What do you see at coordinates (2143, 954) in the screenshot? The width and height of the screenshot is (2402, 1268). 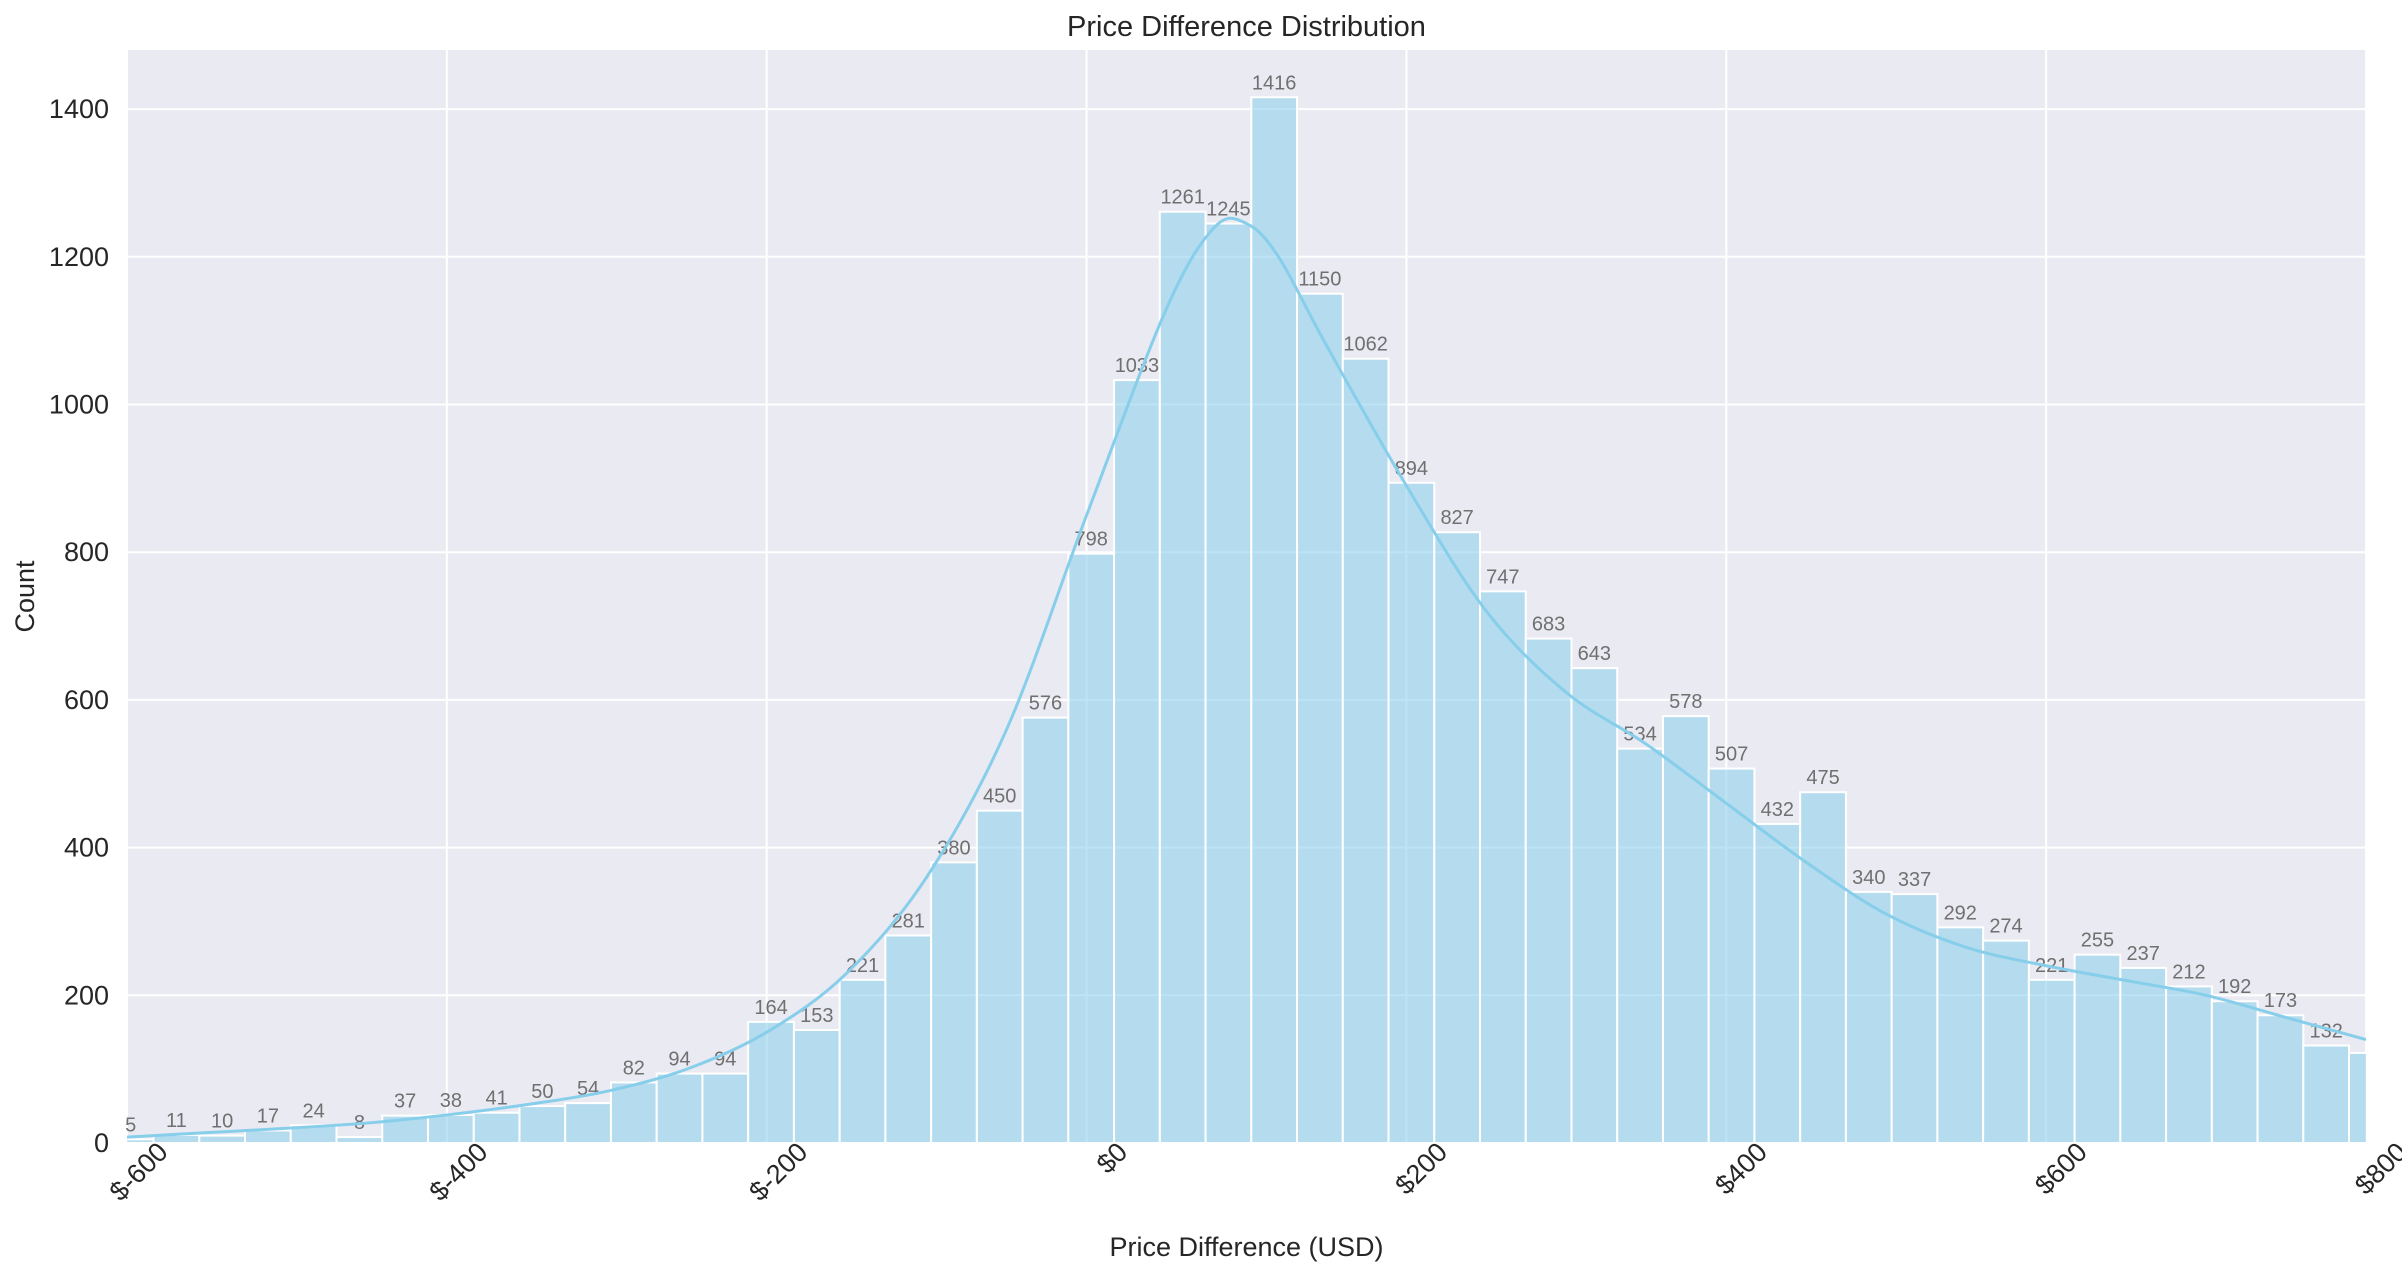 I see `bar-value-label: 237` at bounding box center [2143, 954].